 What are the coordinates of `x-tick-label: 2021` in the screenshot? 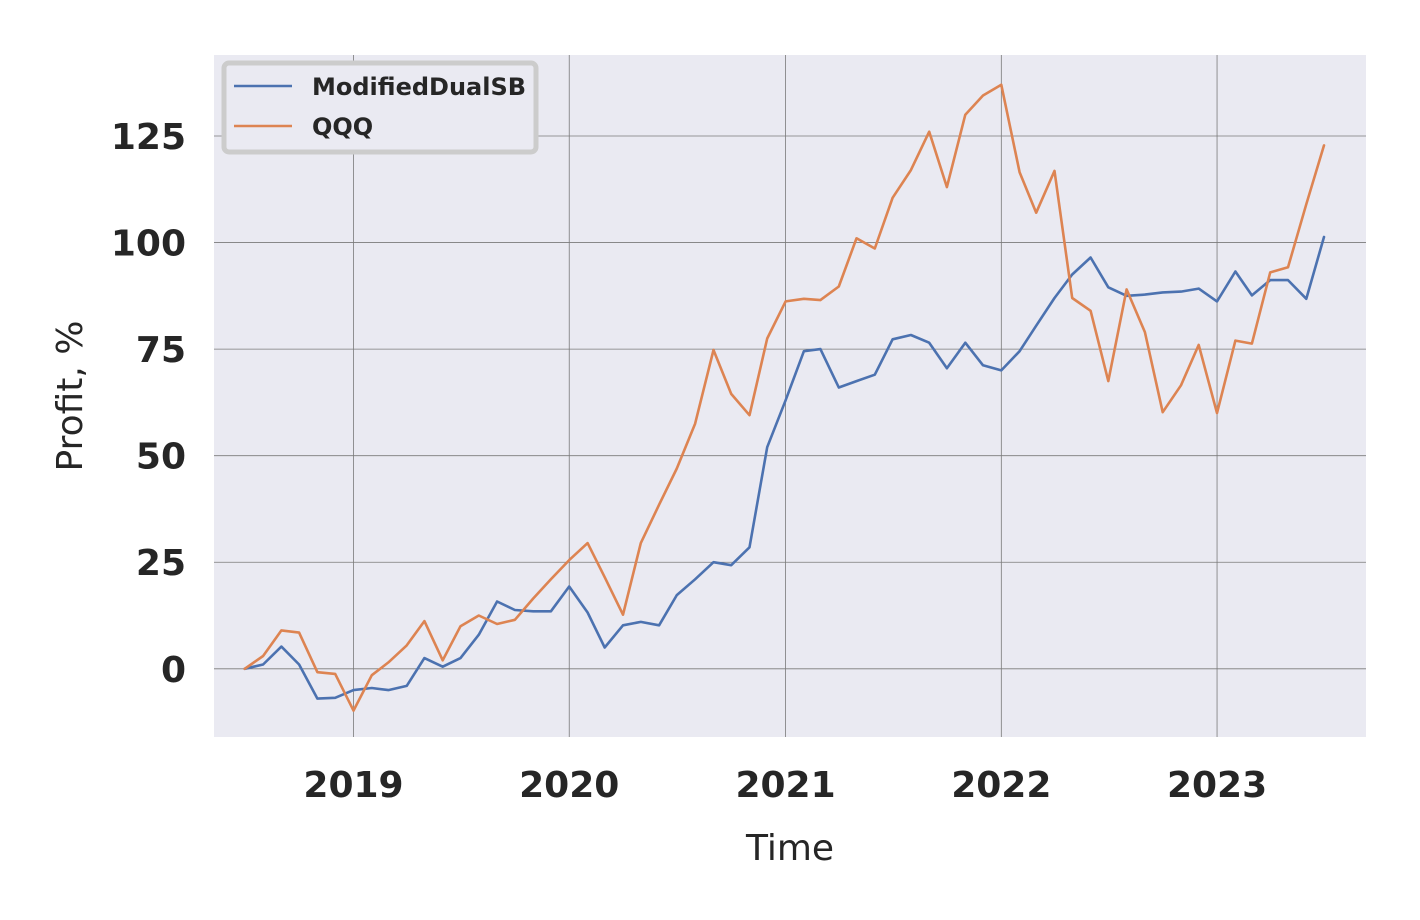 It's located at (785, 785).